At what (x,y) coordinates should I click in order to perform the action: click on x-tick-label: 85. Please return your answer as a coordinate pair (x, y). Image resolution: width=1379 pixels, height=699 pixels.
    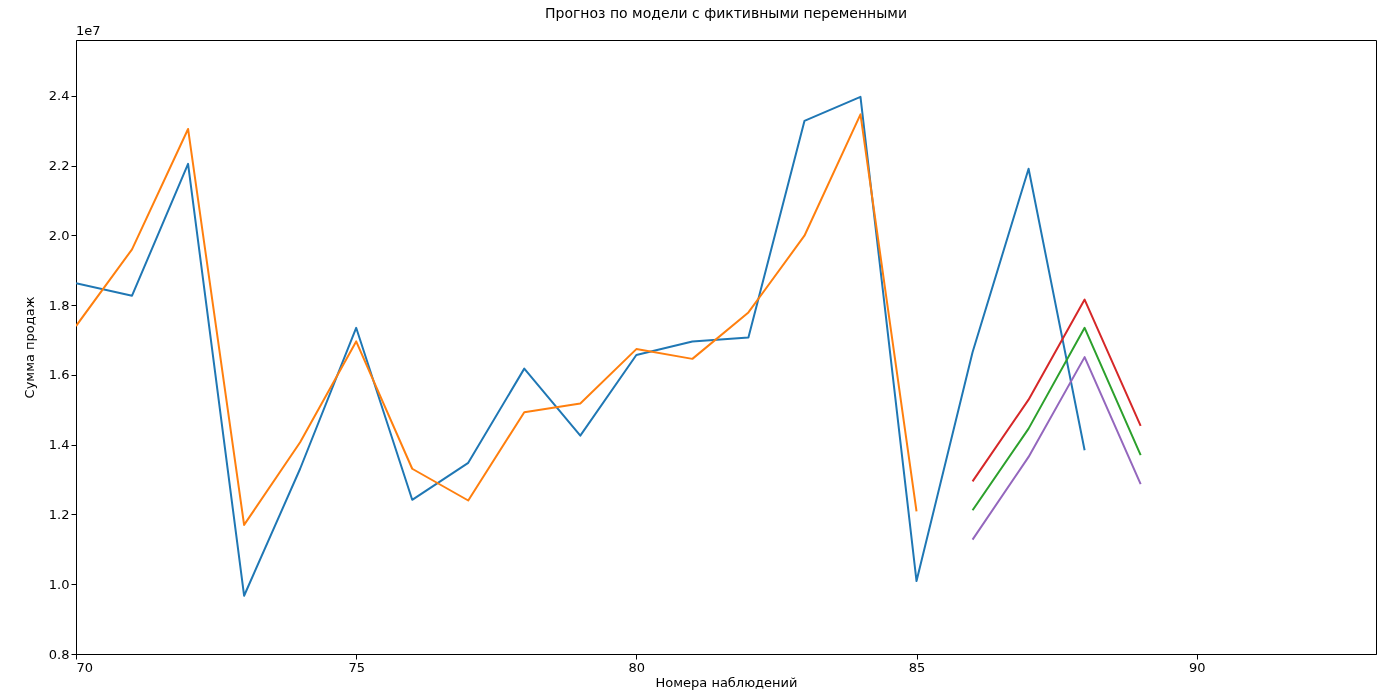
    Looking at the image, I should click on (917, 667).